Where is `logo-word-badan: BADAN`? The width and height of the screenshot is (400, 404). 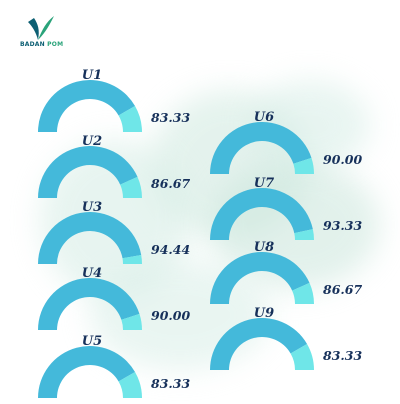 logo-word-badan: BADAN is located at coordinates (32, 44).